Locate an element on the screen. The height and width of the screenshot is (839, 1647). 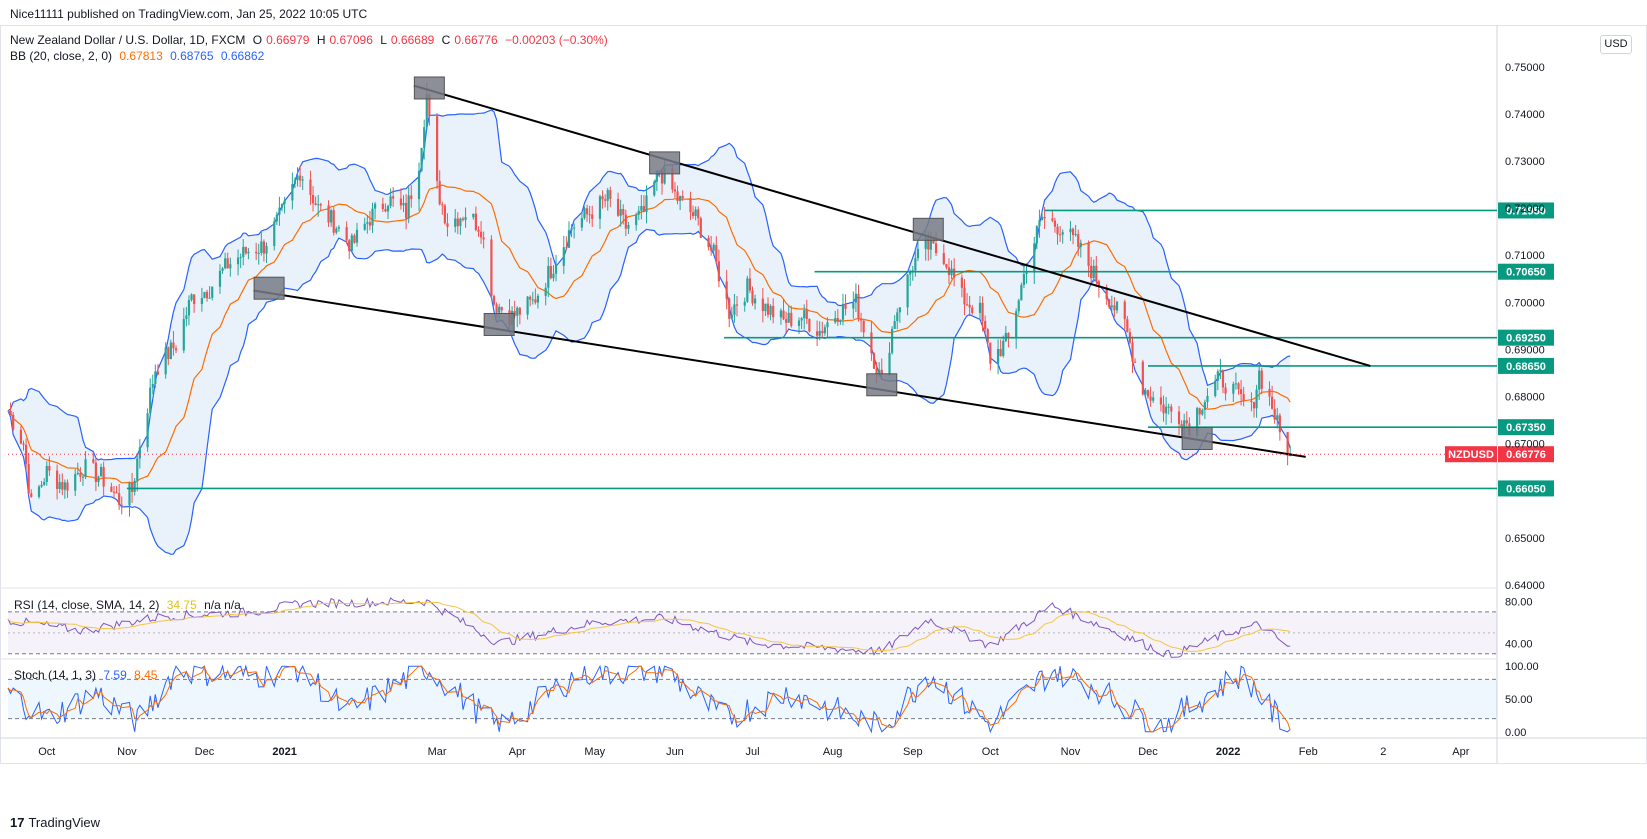
stoch-tick-label: 100.00 is located at coordinates (1522, 667).